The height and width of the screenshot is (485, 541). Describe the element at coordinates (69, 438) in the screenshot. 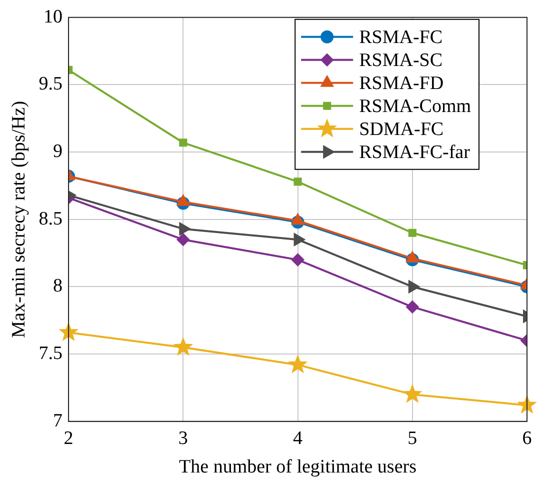

I see `x-tick-label: 2` at that location.